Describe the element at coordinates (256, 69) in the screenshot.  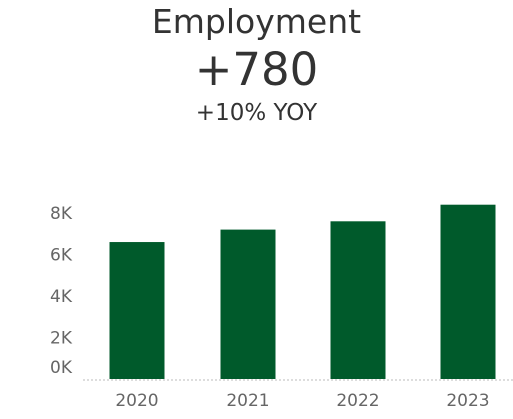
I see `kpi-value: +780` at that location.